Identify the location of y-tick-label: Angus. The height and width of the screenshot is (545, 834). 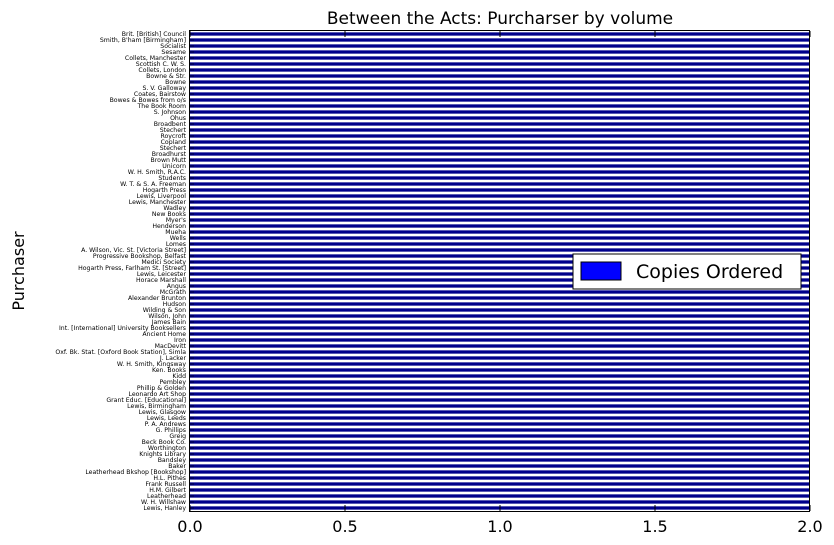
(176, 286).